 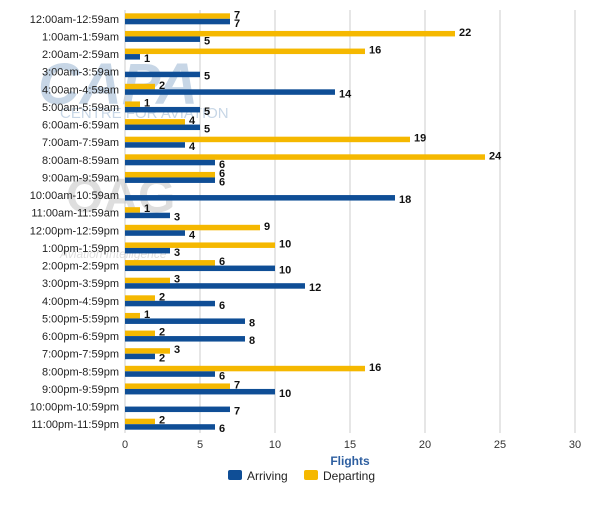 I want to click on data-label-arriving: 8, so click(x=252, y=341).